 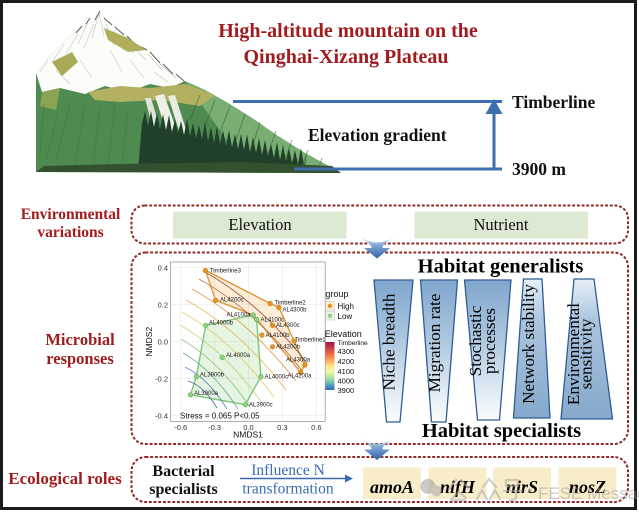 What do you see at coordinates (345, 57) in the screenshot?
I see `svg-text: Qinghai-Xizang Plateau` at bounding box center [345, 57].